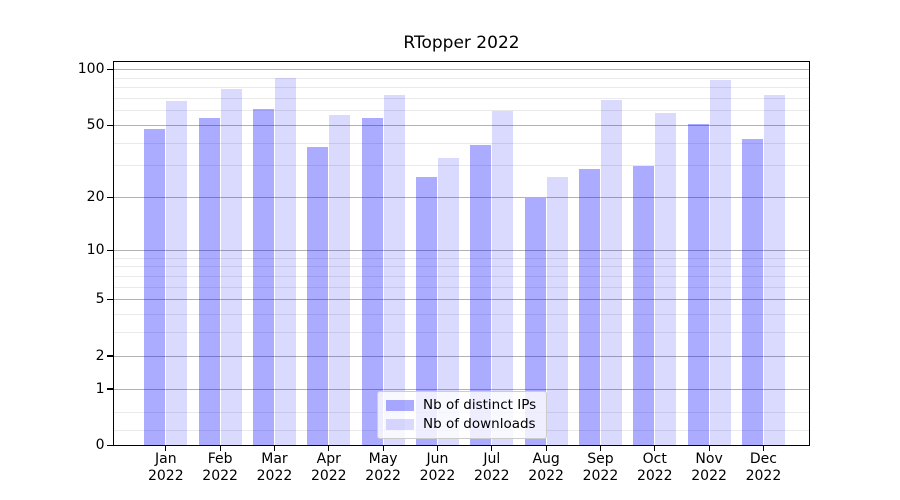 This screenshot has height=500, width=900. I want to click on legend: Nb of distinct IPs Nb of downloads, so click(462, 415).